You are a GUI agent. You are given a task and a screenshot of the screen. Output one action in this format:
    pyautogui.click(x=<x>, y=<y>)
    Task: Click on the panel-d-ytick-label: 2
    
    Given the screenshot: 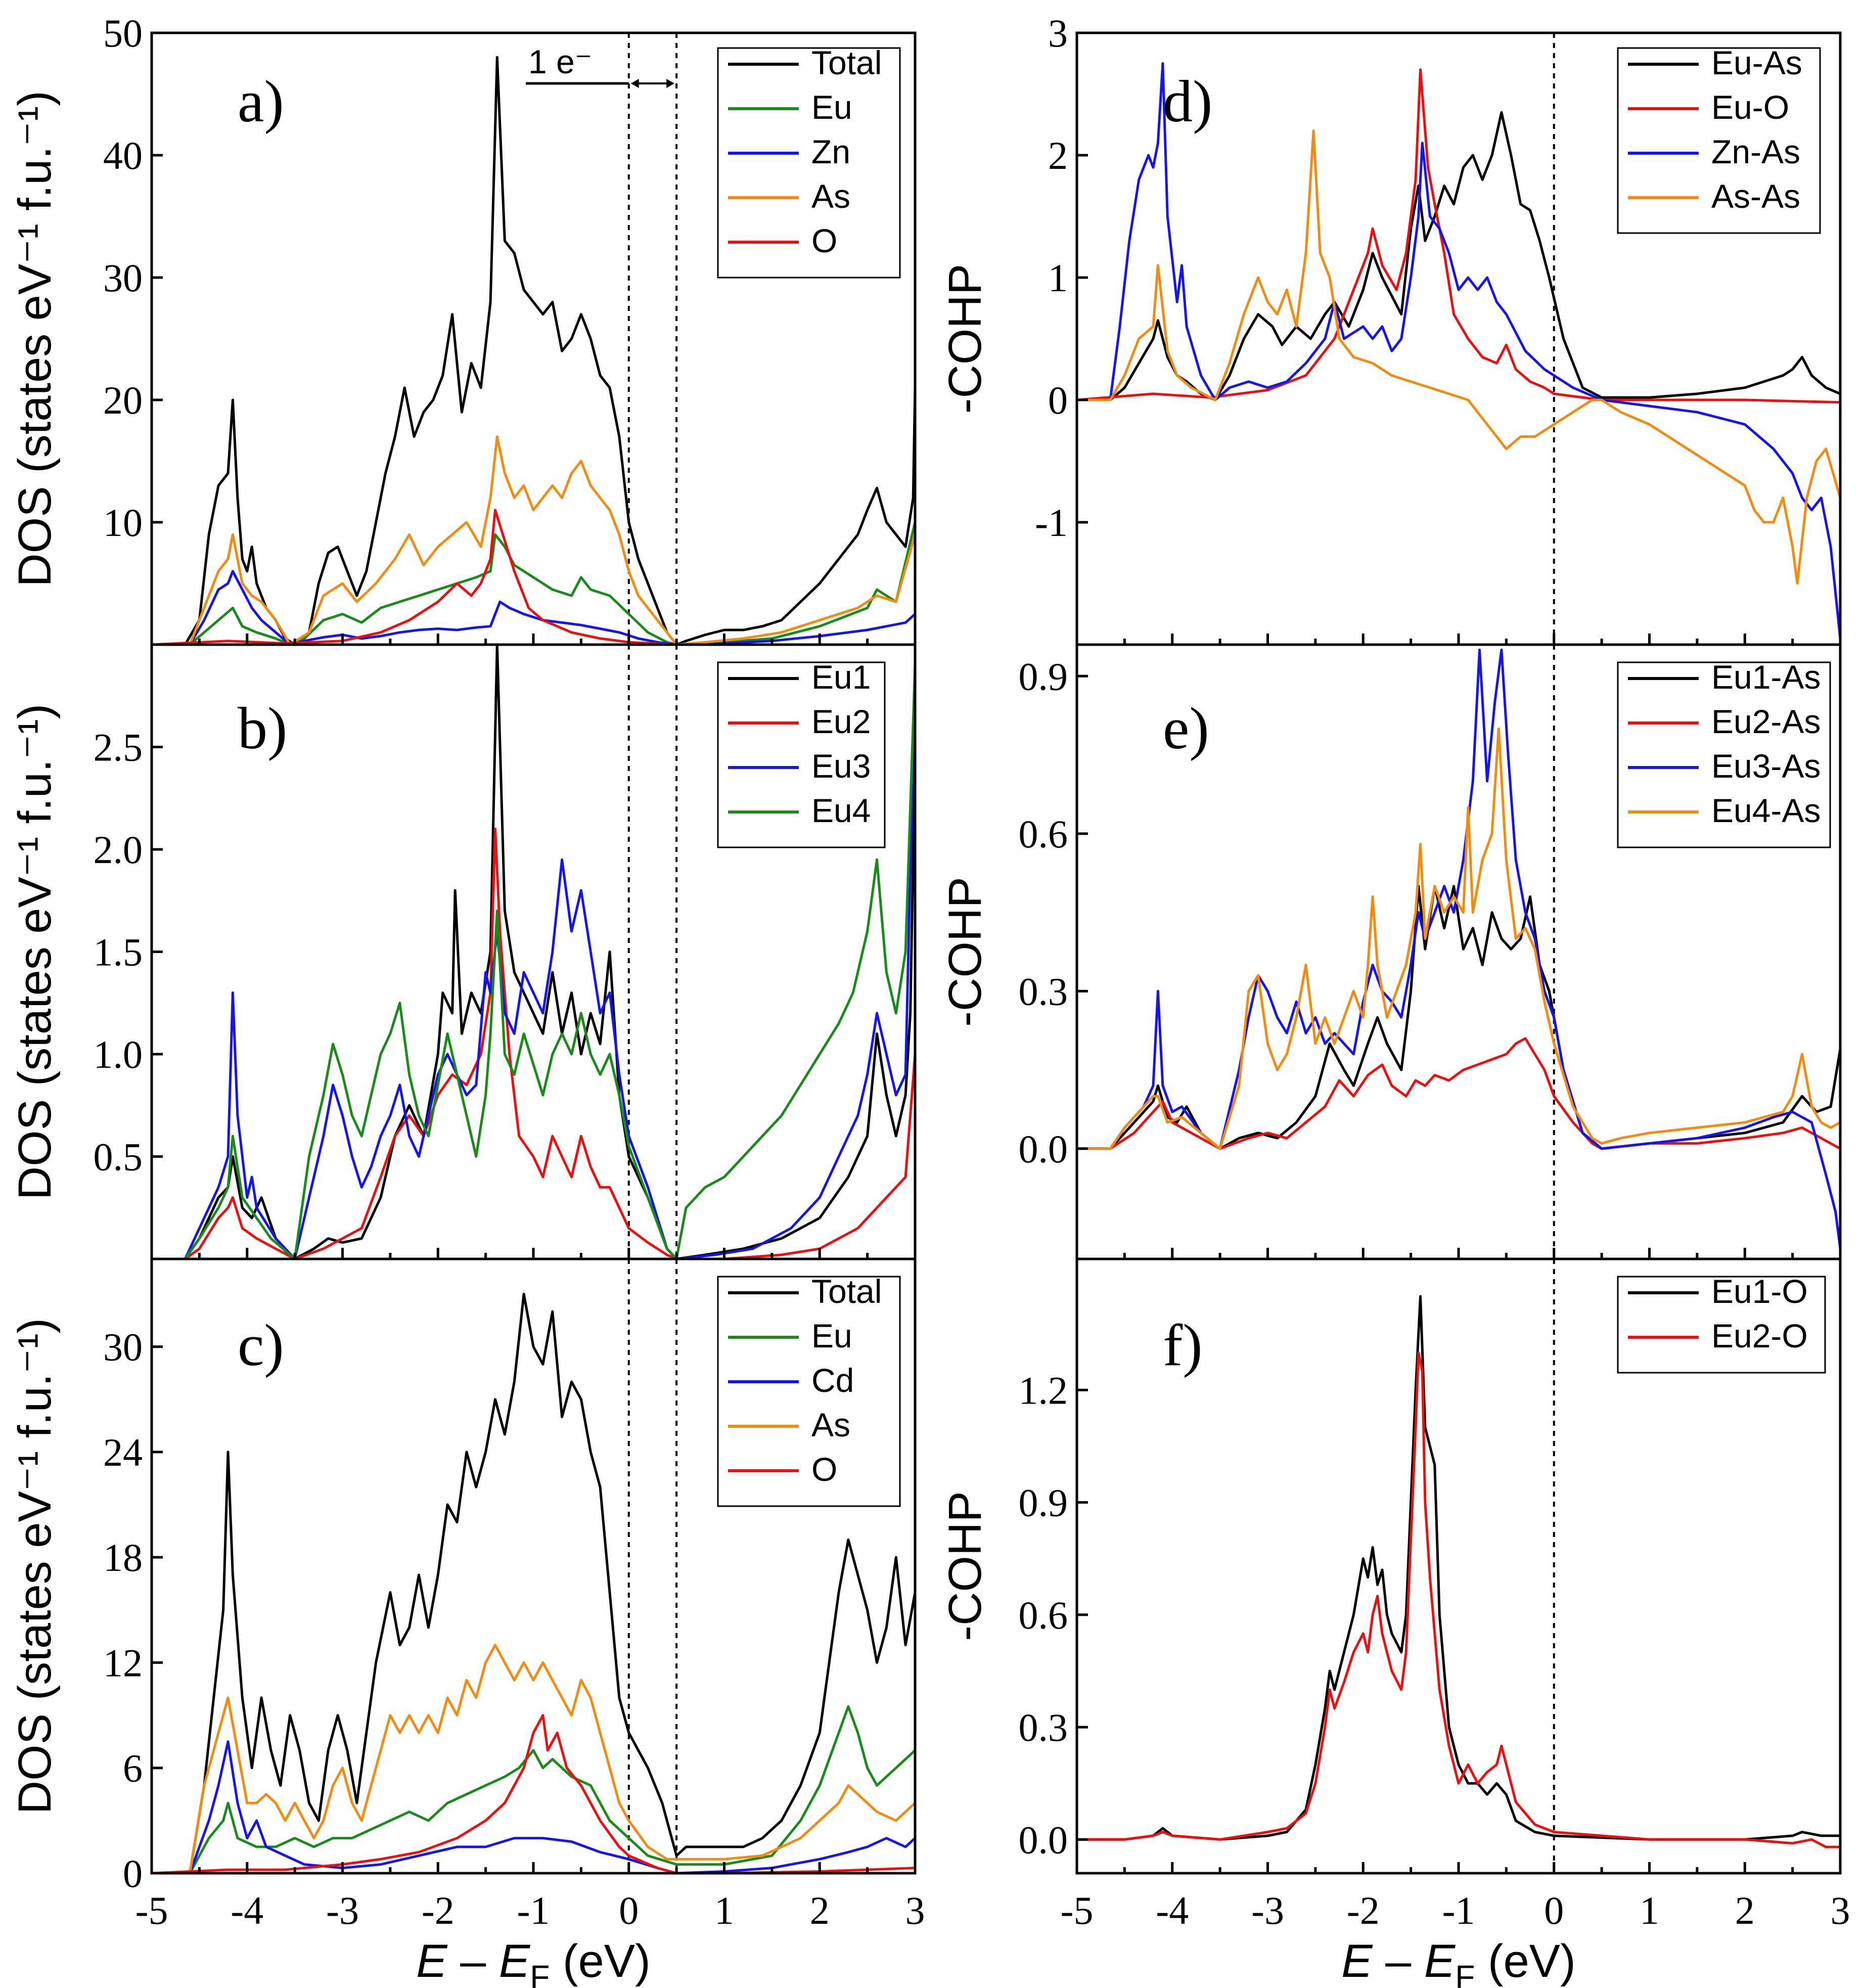 What is the action you would take?
    pyautogui.click(x=1058, y=155)
    